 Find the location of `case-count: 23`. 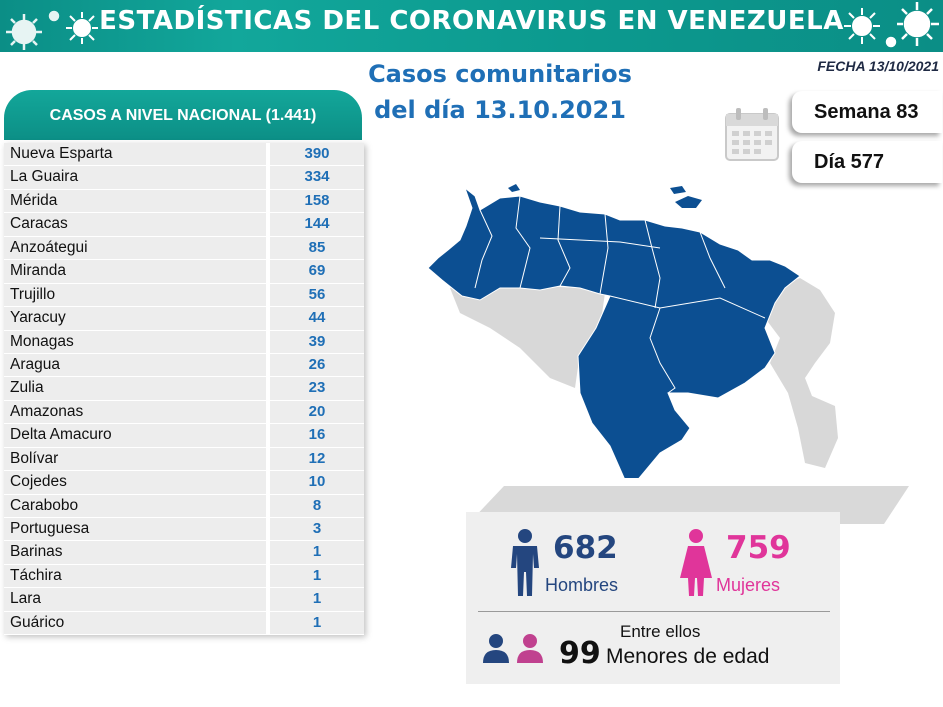

case-count: 23 is located at coordinates (317, 388).